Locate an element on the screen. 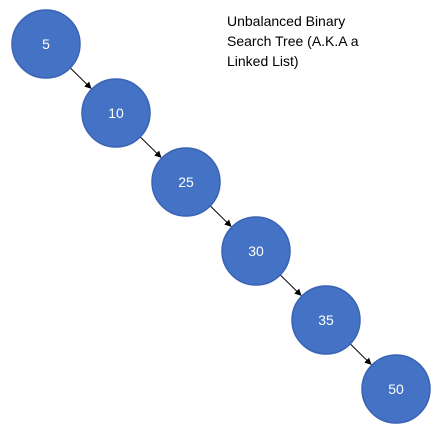 This screenshot has height=433, width=437. edge-n30-n35 is located at coordinates (290, 285).